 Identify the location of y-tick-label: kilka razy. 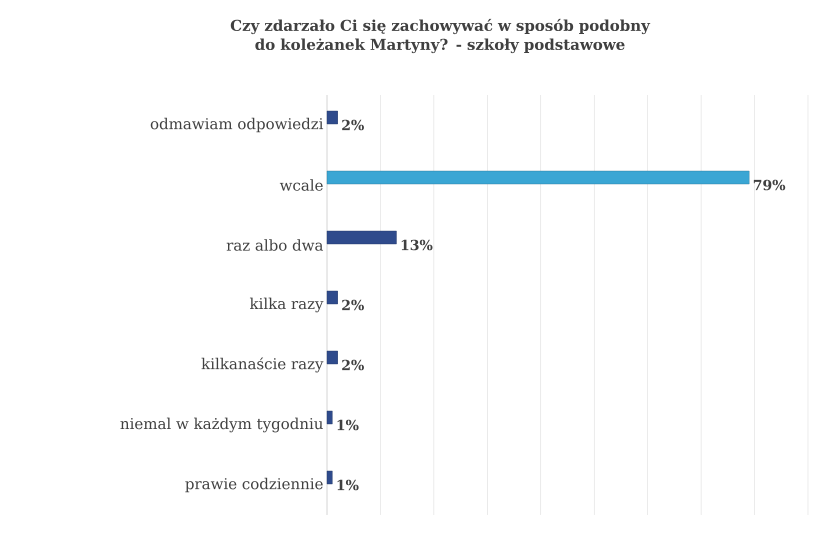
(287, 305).